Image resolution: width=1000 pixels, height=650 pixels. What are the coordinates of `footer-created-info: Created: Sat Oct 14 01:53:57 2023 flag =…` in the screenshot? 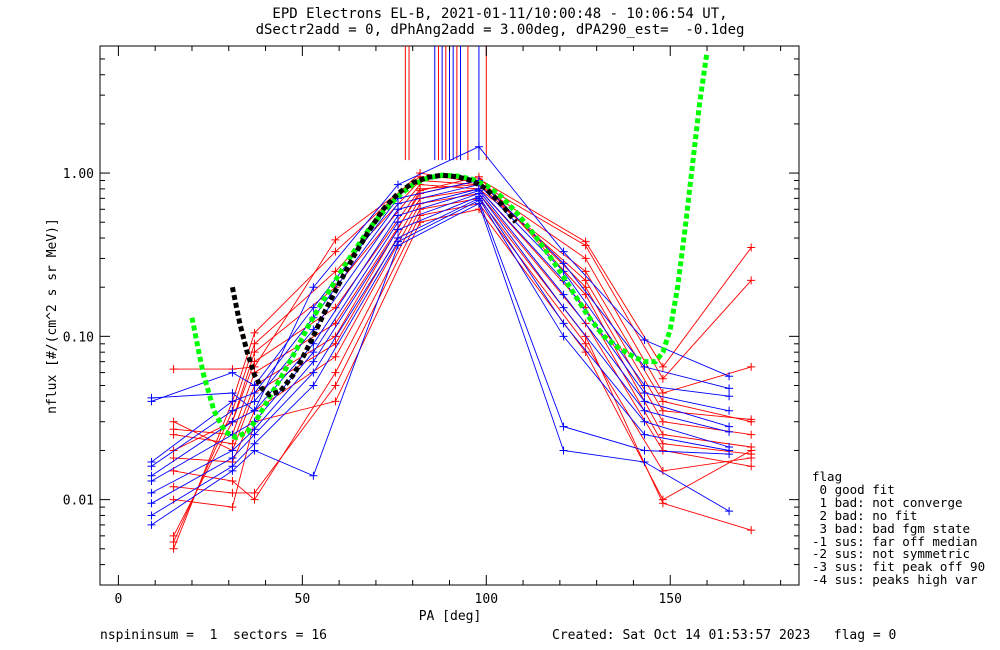 It's located at (724, 635).